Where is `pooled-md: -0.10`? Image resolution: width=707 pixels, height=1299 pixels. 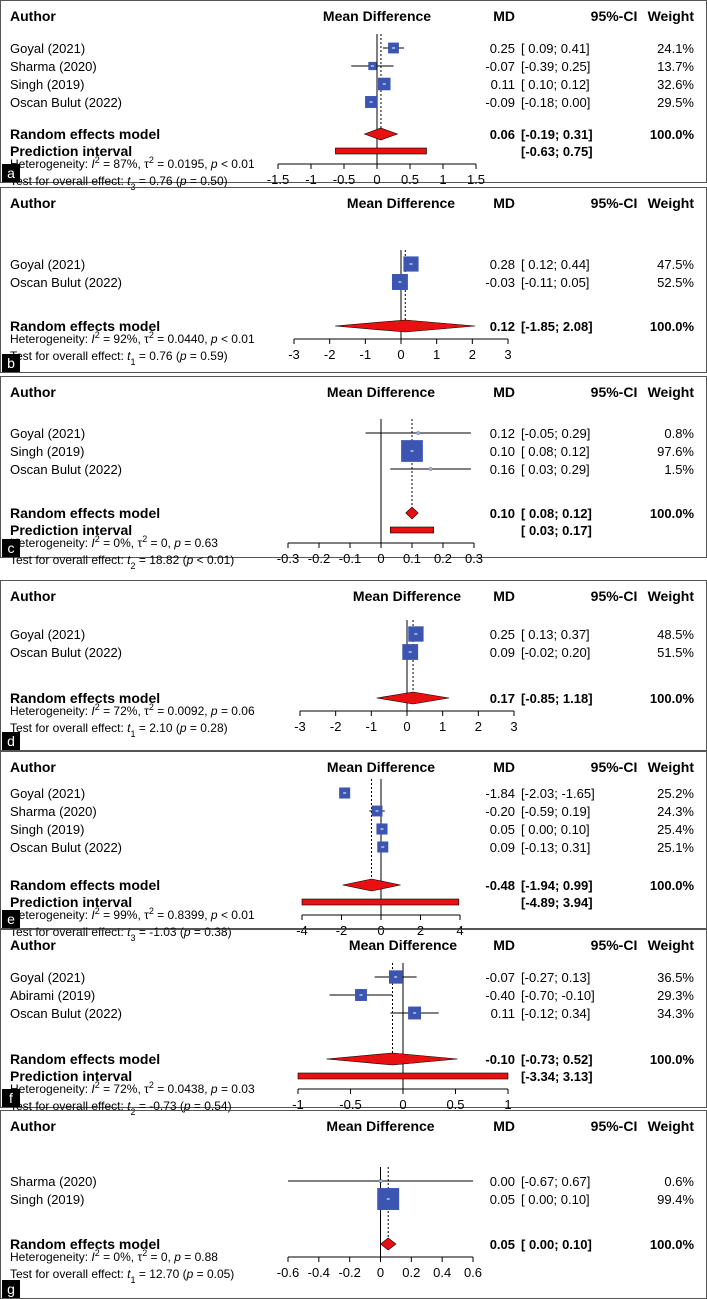 pooled-md: -0.10 is located at coordinates (500, 1059).